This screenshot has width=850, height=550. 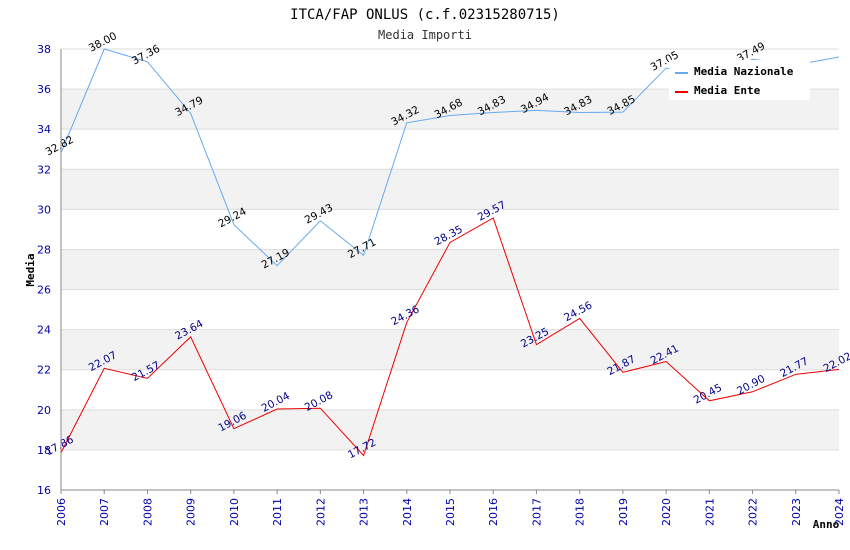 What do you see at coordinates (666, 512) in the screenshot?
I see `x-tick-label: 2020` at bounding box center [666, 512].